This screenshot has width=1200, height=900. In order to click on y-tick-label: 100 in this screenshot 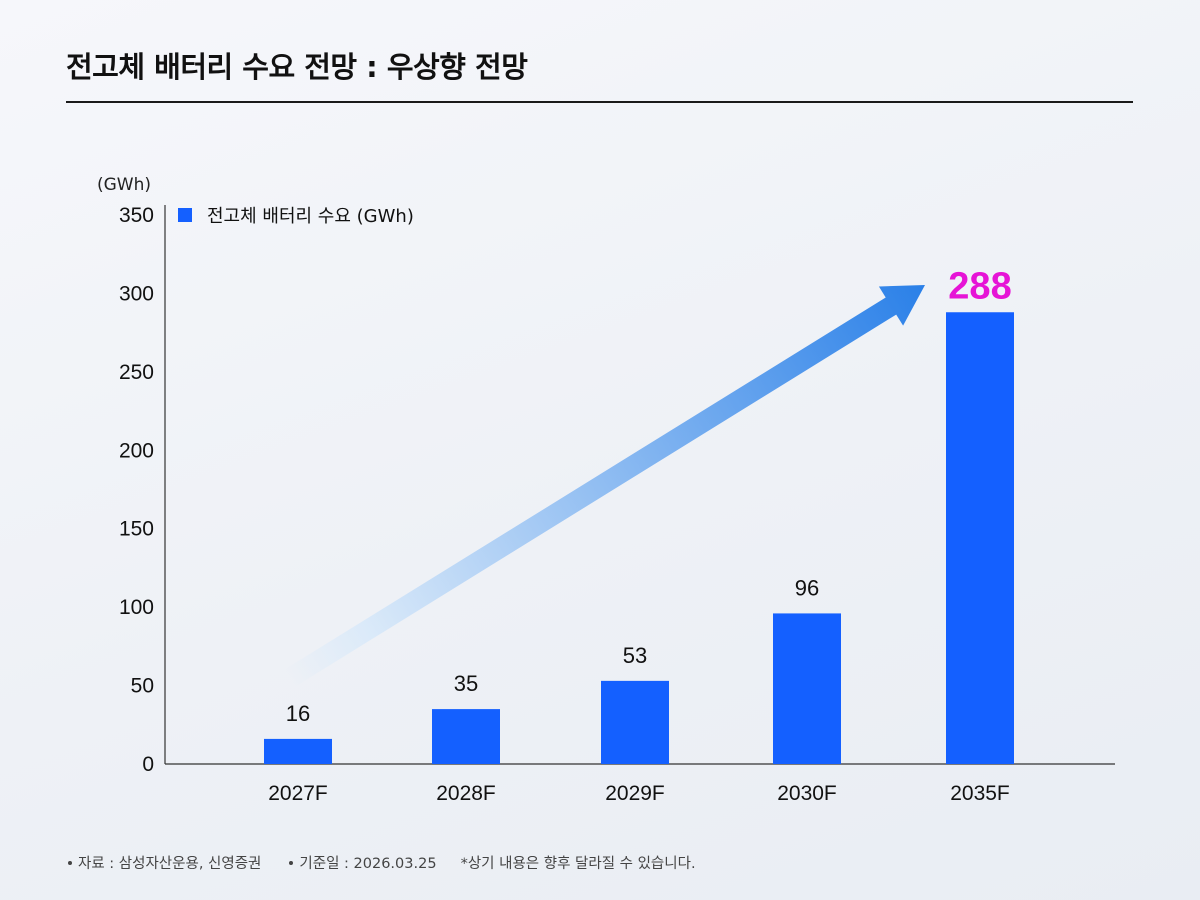, I will do `click(136, 607)`.